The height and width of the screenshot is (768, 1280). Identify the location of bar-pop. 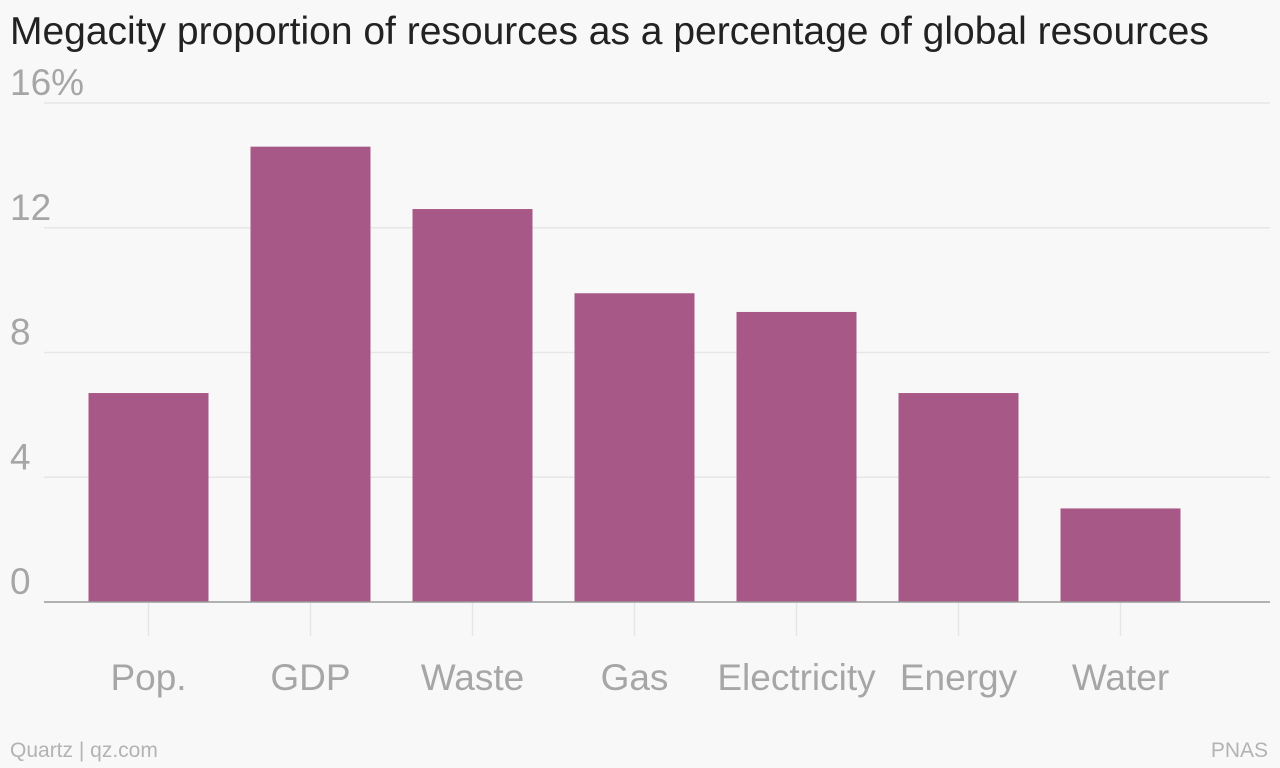
(148, 497).